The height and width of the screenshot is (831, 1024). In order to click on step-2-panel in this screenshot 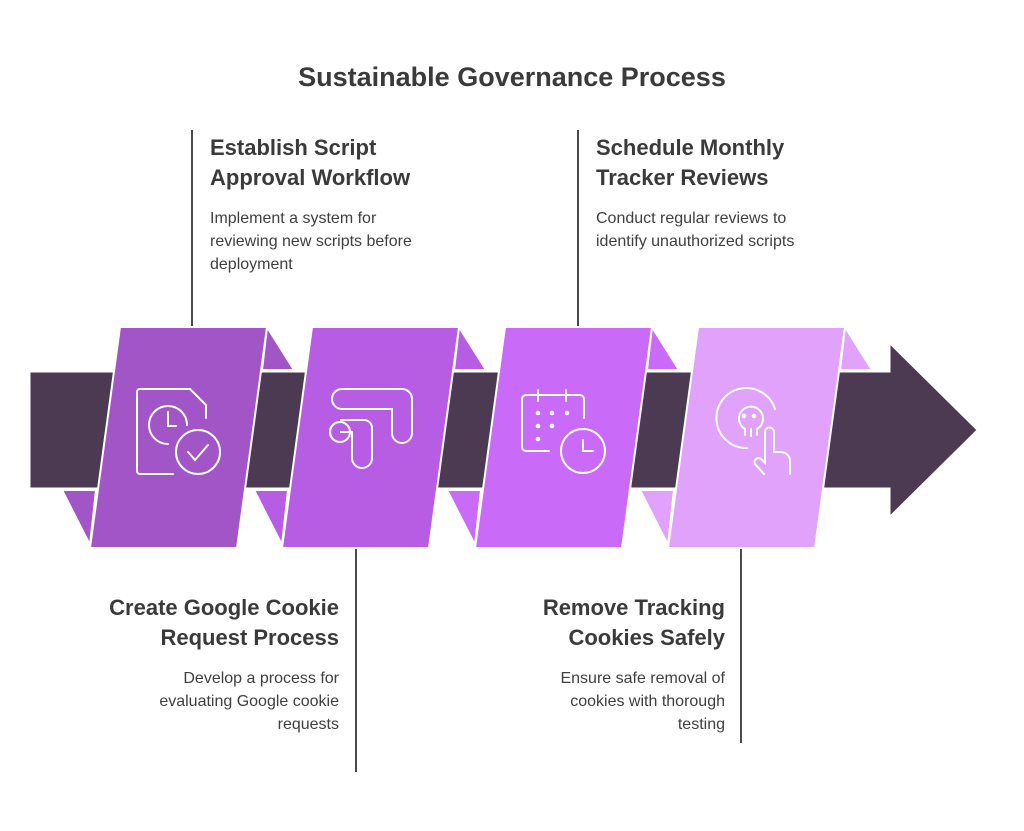, I will do `click(370, 436)`.